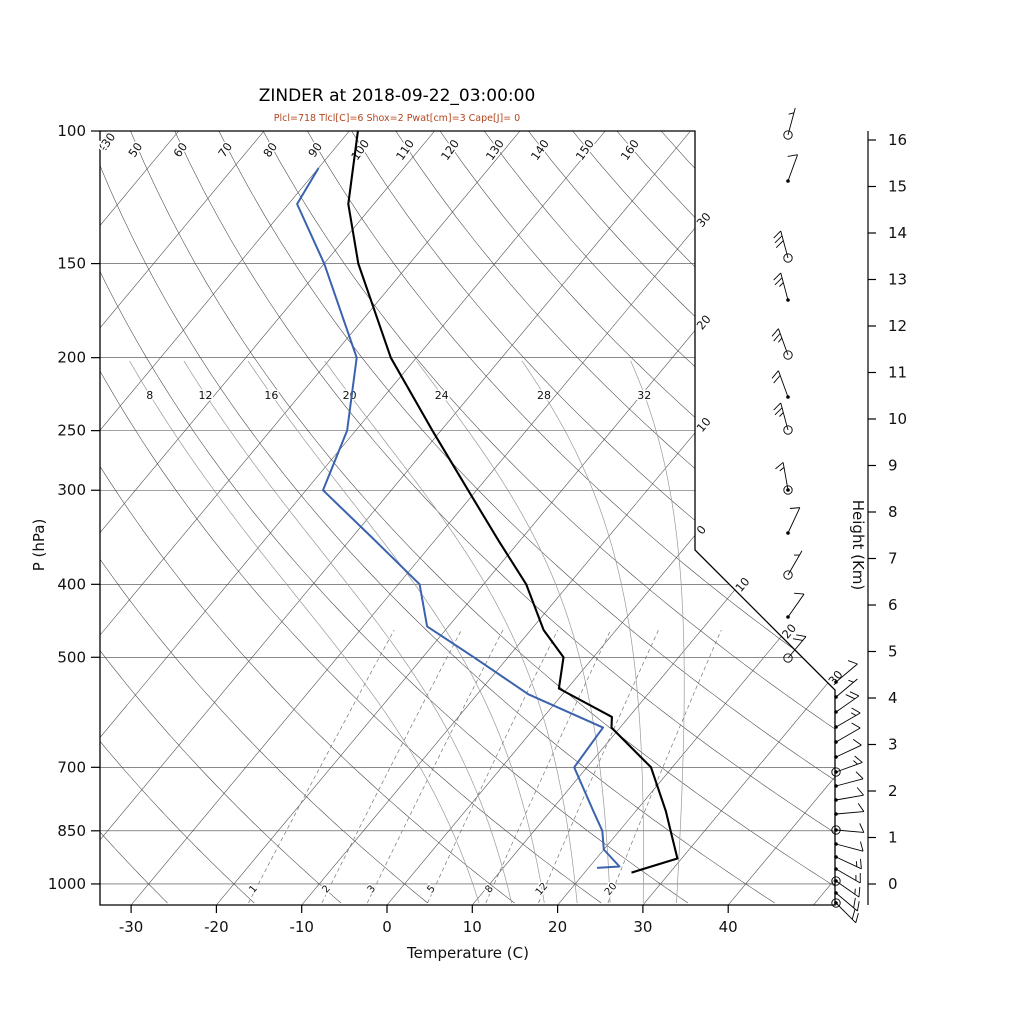 The image size is (1024, 1024). Describe the element at coordinates (107, 141) in the screenshot. I see `dry-adiabat-label: -30` at that location.